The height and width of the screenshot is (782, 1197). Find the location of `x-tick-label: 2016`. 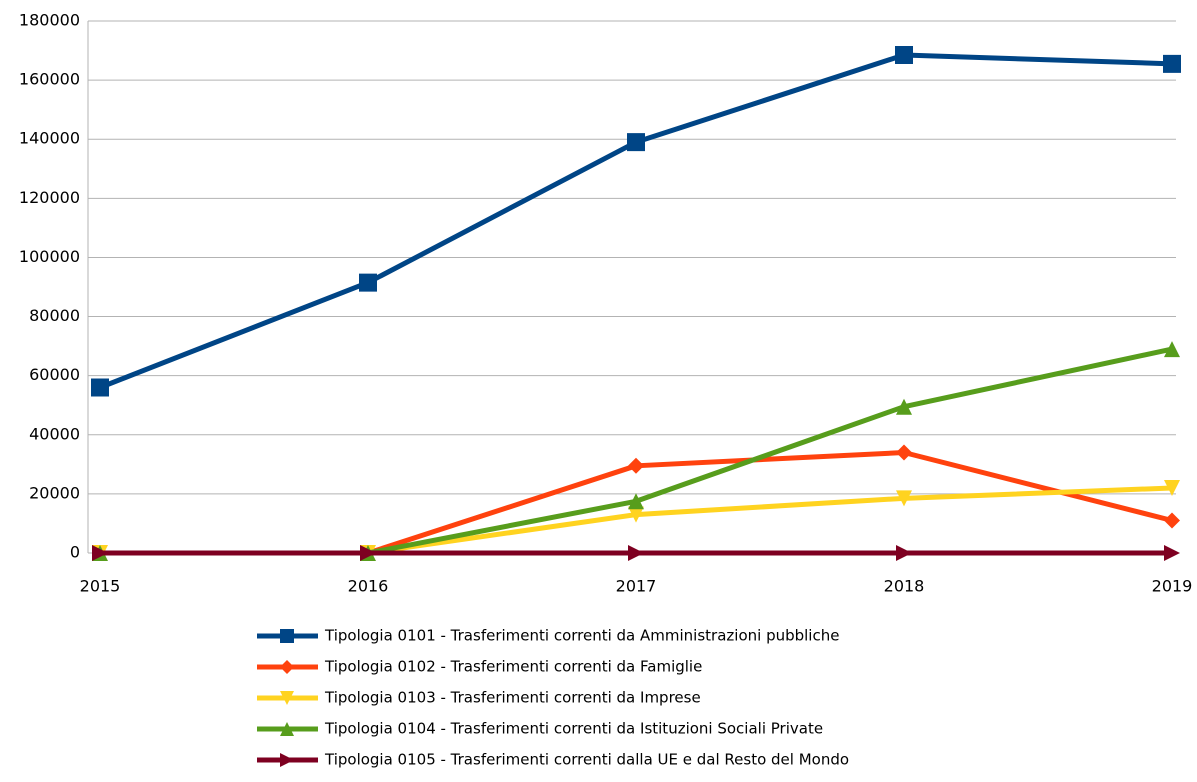

x-tick-label: 2016 is located at coordinates (368, 586).